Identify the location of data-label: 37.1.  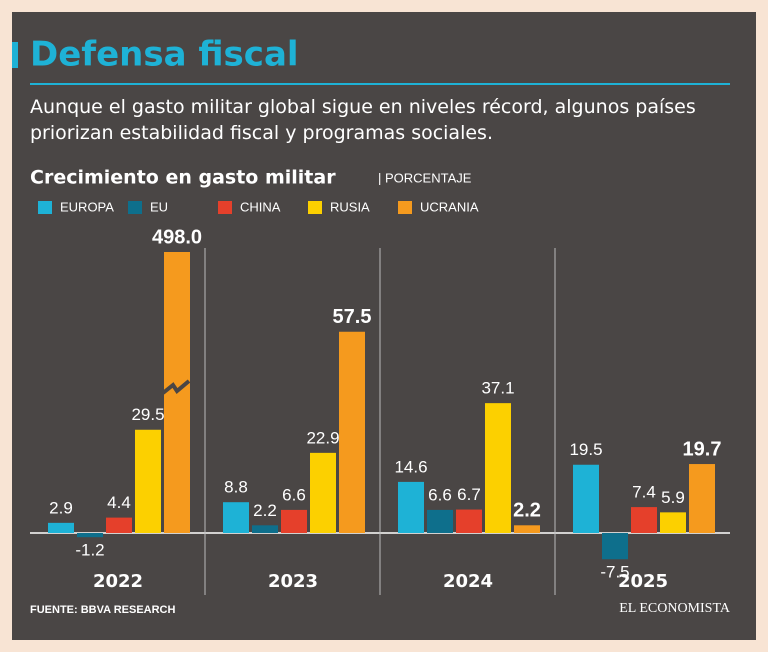
(497, 388).